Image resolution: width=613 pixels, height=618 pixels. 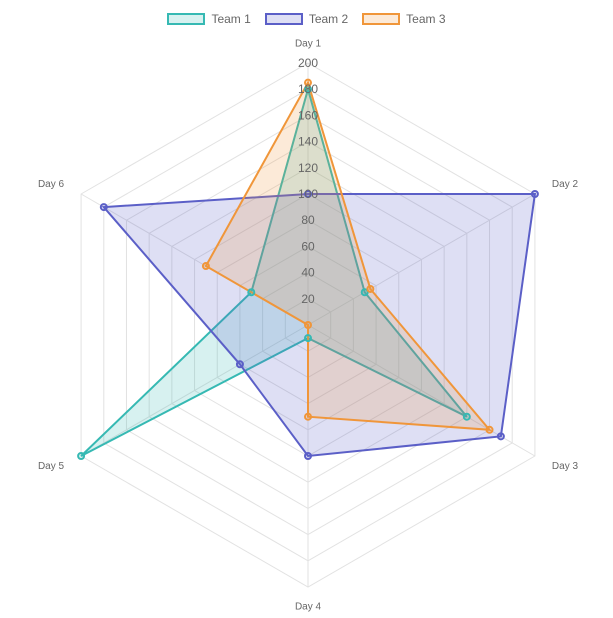 What do you see at coordinates (51, 466) in the screenshot?
I see `category-label: Day 5` at bounding box center [51, 466].